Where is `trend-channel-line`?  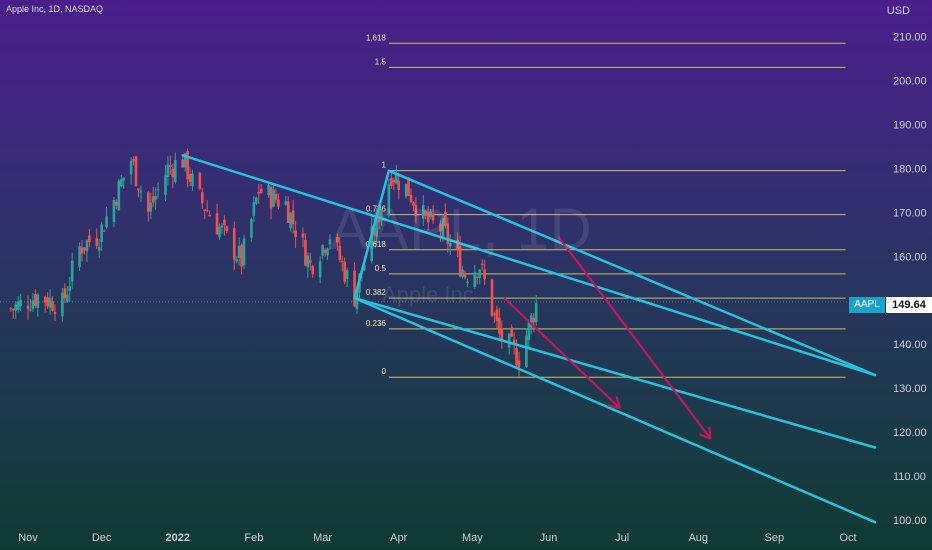
trend-channel-line is located at coordinates (372, 234).